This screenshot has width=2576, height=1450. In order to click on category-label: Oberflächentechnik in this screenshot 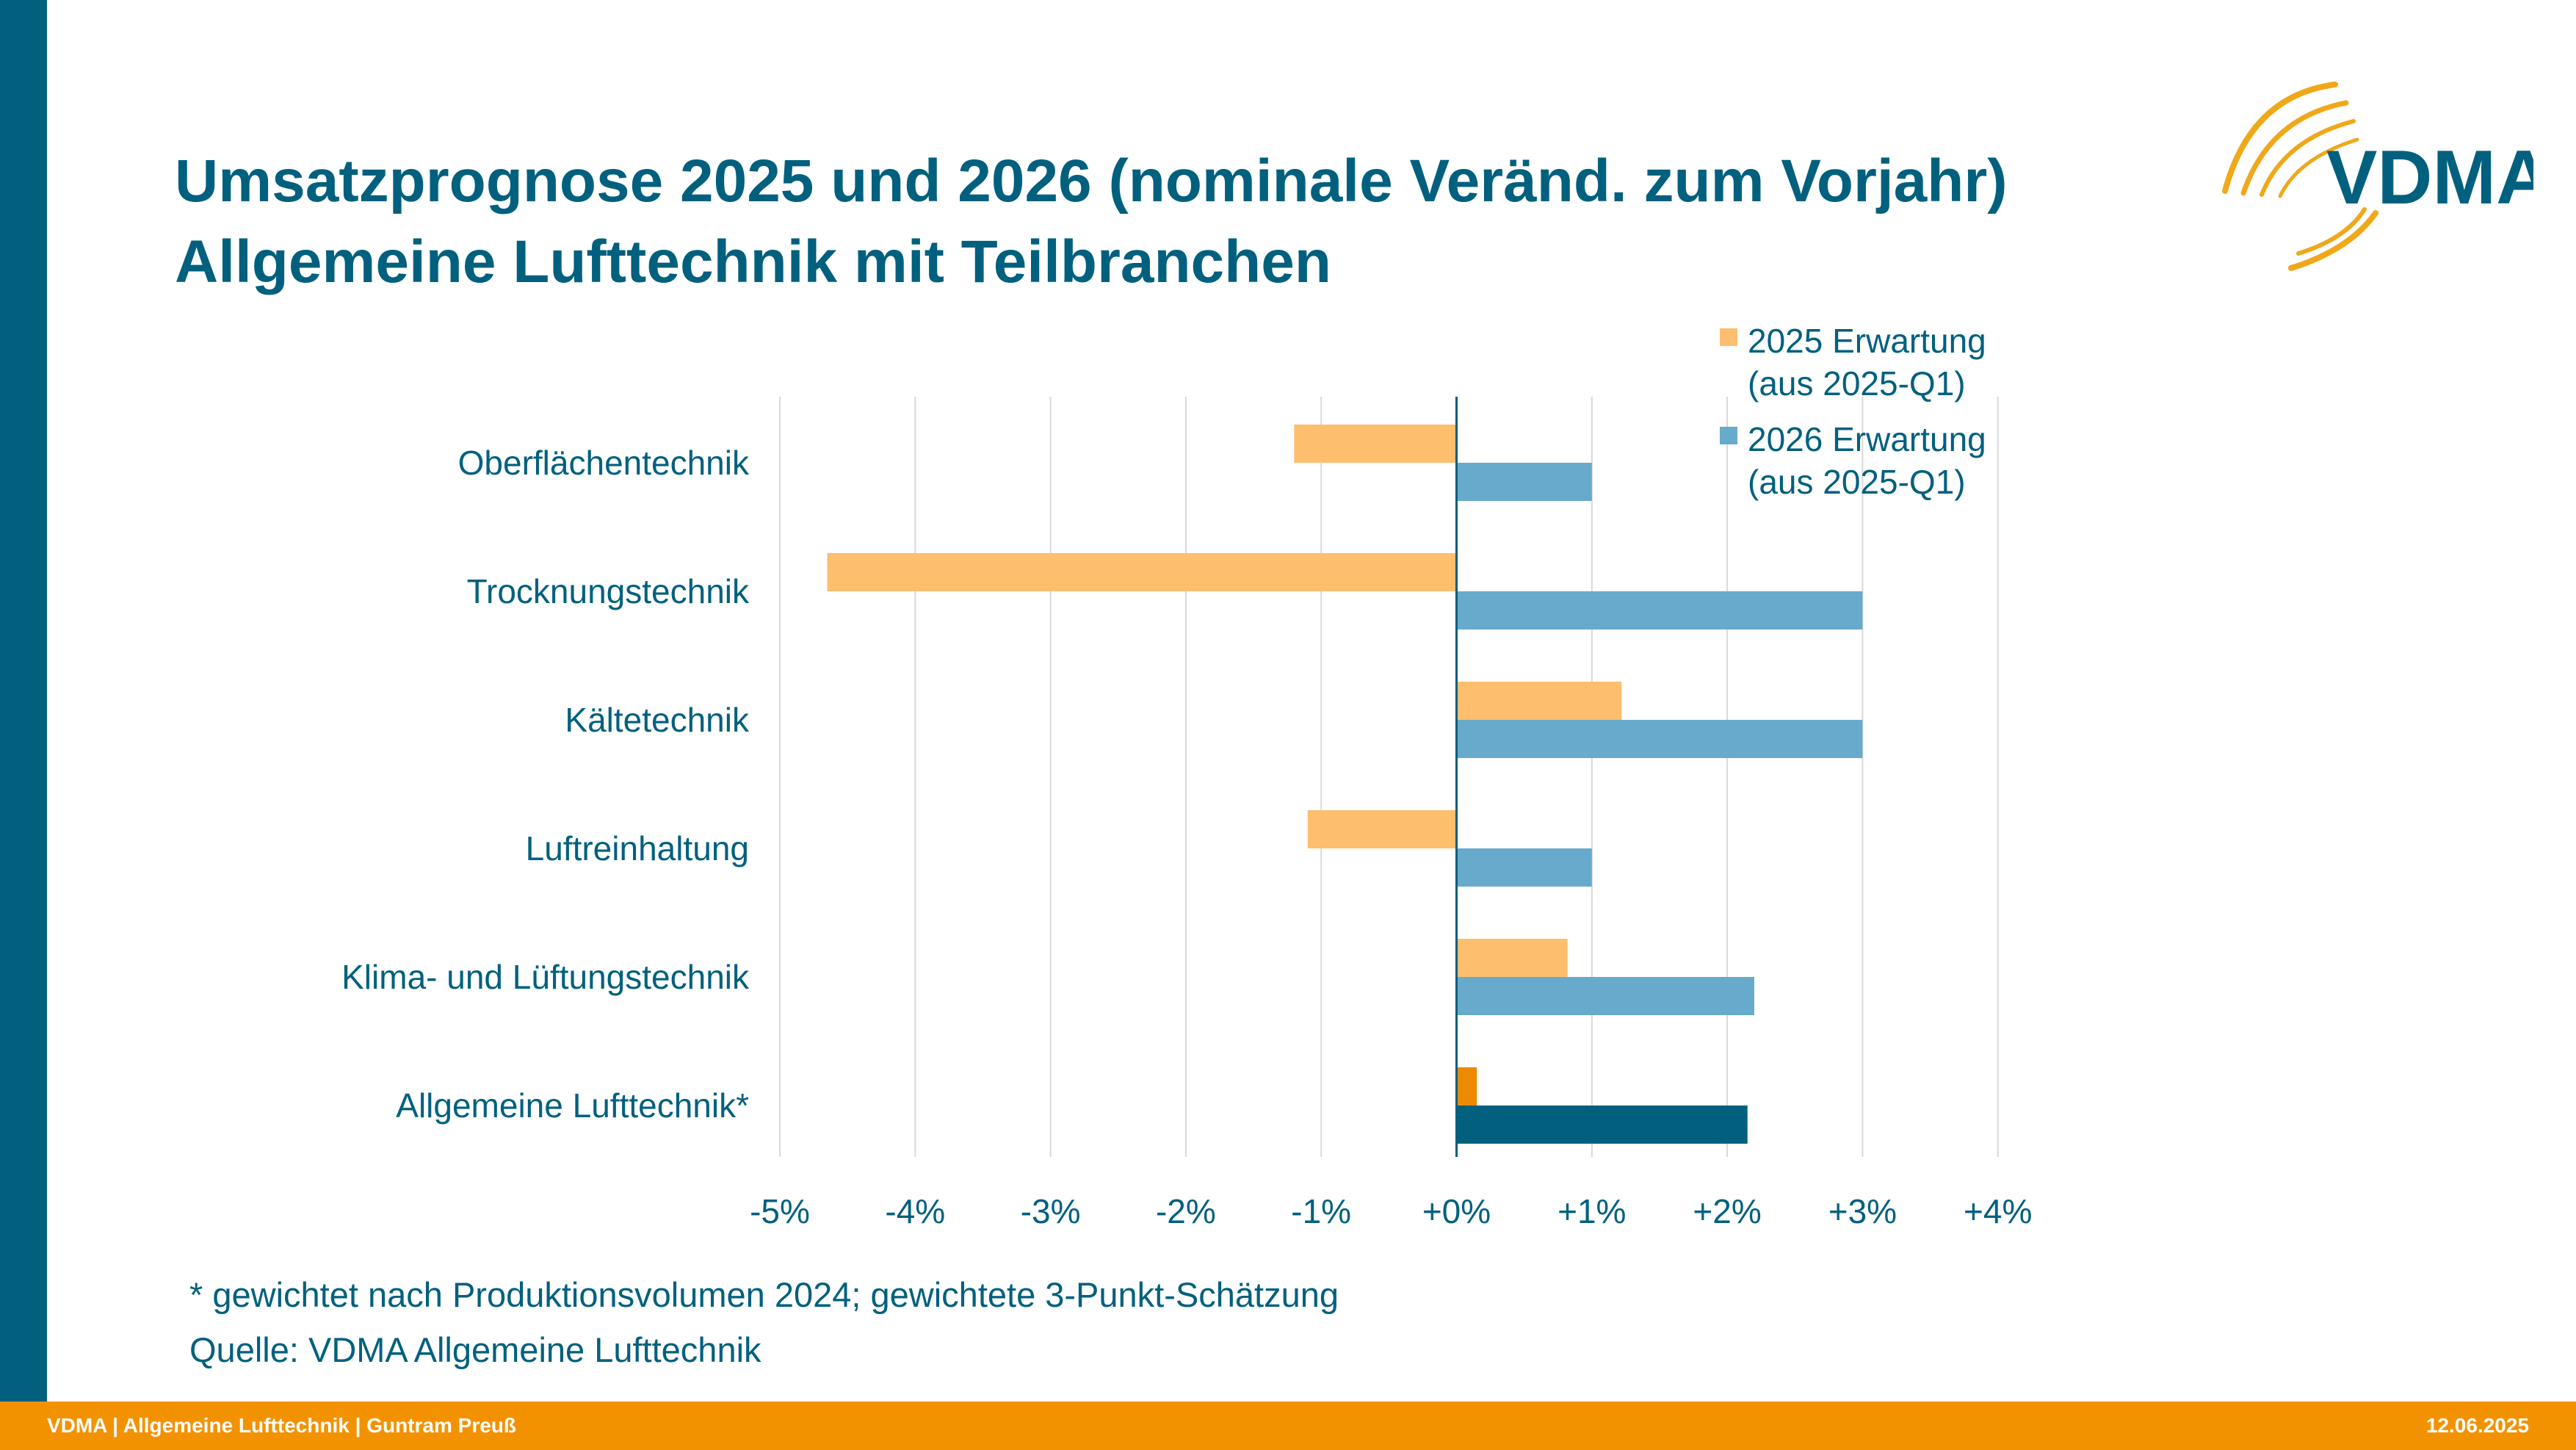, I will do `click(604, 463)`.